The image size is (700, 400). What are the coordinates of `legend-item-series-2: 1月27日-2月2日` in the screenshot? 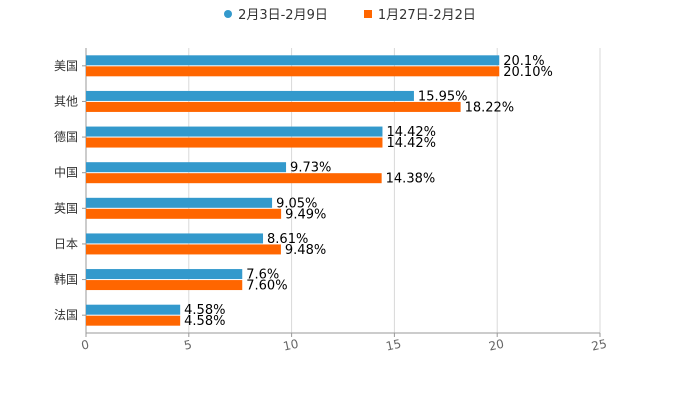 It's located at (419, 13).